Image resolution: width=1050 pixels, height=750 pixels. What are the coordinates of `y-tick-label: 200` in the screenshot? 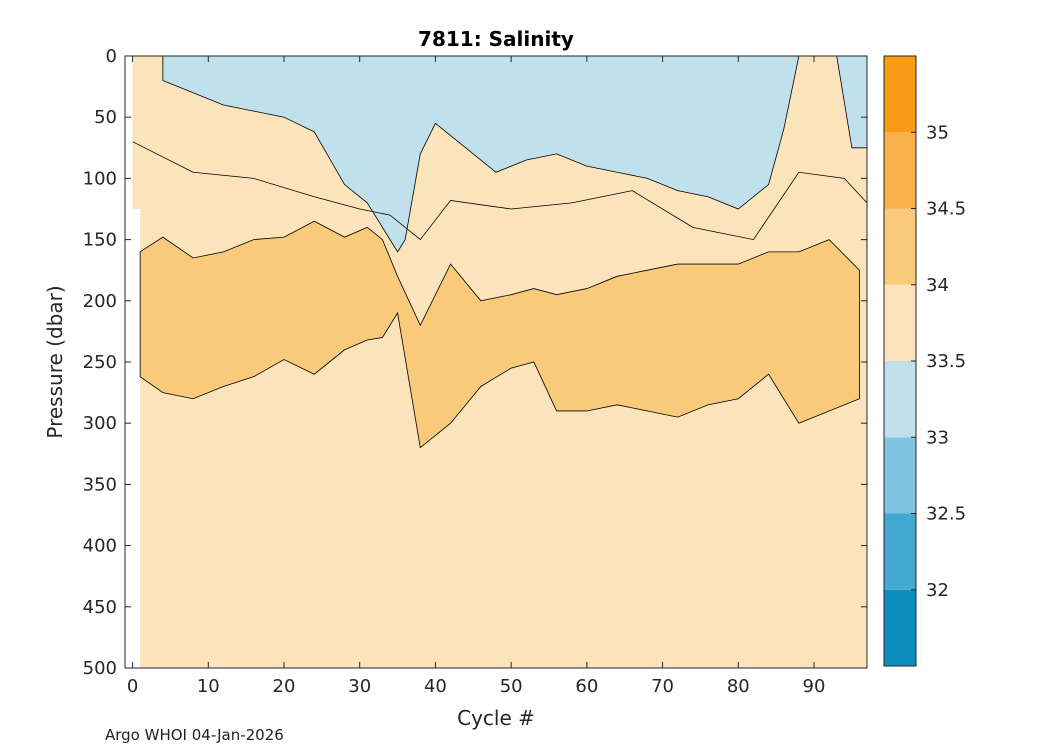 It's located at (100, 301).